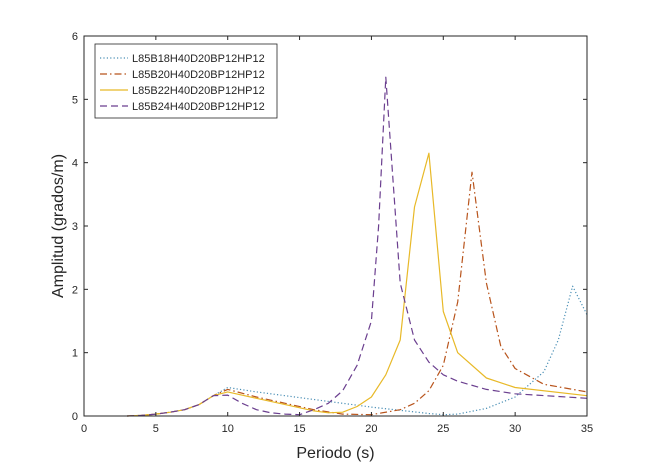  What do you see at coordinates (75, 417) in the screenshot?
I see `y-tick-label: 0` at bounding box center [75, 417].